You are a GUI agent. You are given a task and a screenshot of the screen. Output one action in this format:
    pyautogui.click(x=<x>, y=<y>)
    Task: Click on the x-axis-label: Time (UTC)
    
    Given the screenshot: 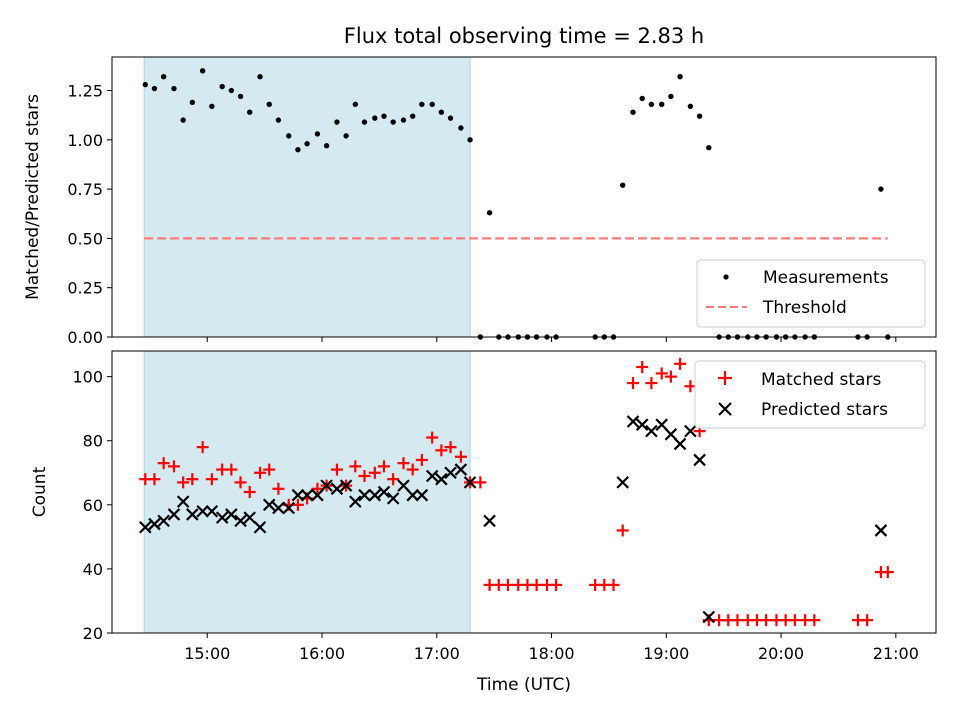 What is the action you would take?
    pyautogui.click(x=523, y=685)
    